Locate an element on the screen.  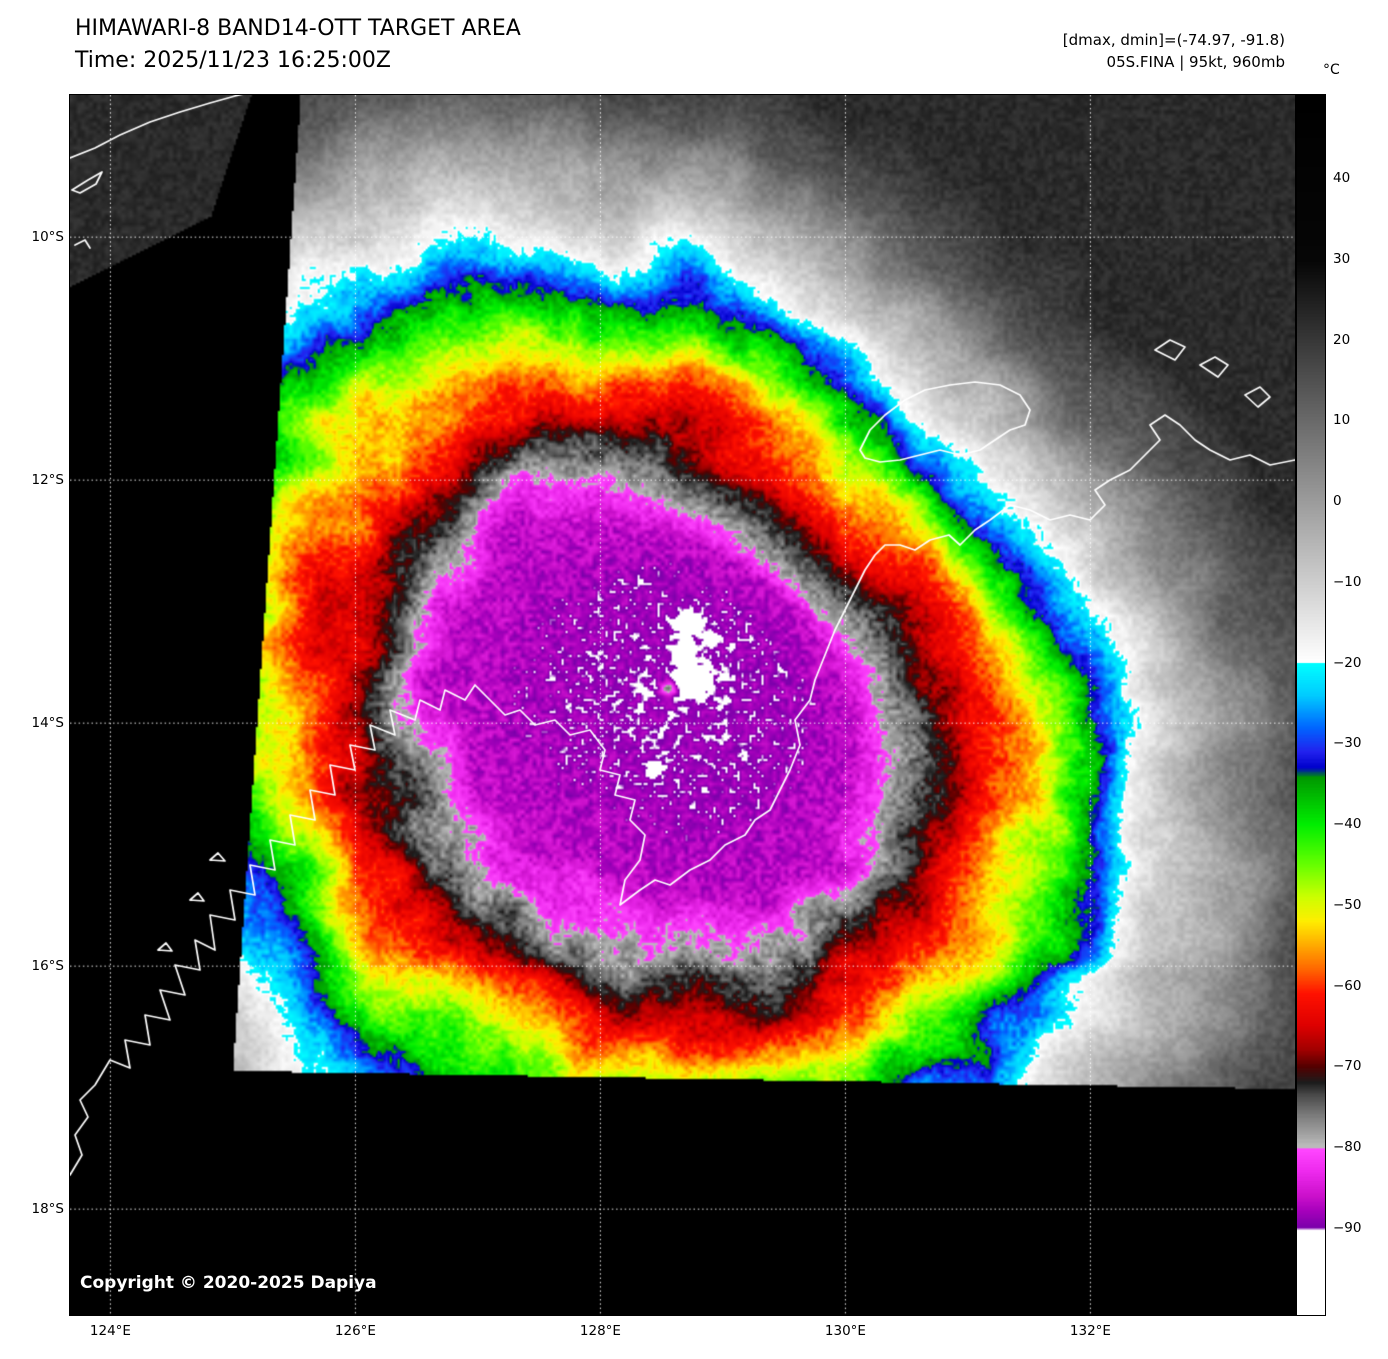
colorbar-tick-label: −70 is located at coordinates (1347, 1066).